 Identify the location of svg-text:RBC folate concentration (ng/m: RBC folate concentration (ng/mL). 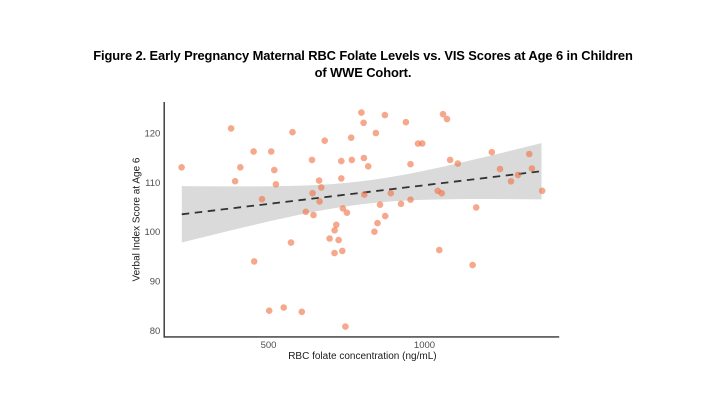
(362, 356).